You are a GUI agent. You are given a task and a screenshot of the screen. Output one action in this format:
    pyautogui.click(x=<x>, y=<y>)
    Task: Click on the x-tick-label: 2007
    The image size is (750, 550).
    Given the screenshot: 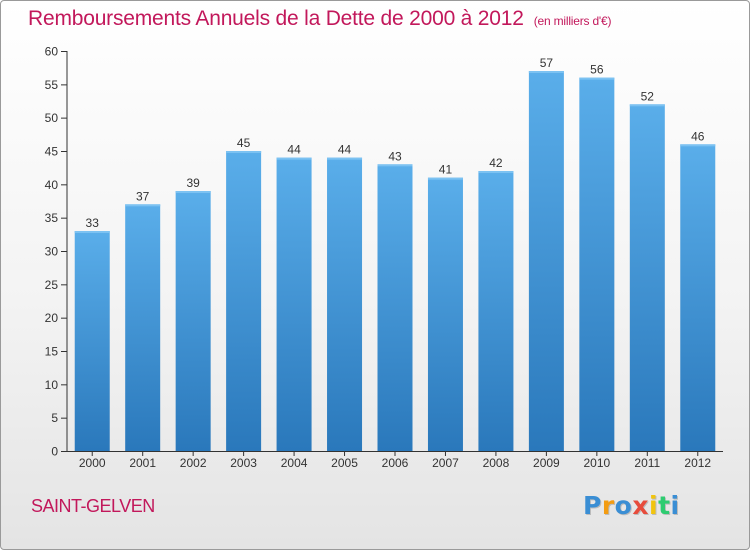 What is the action you would take?
    pyautogui.click(x=445, y=463)
    